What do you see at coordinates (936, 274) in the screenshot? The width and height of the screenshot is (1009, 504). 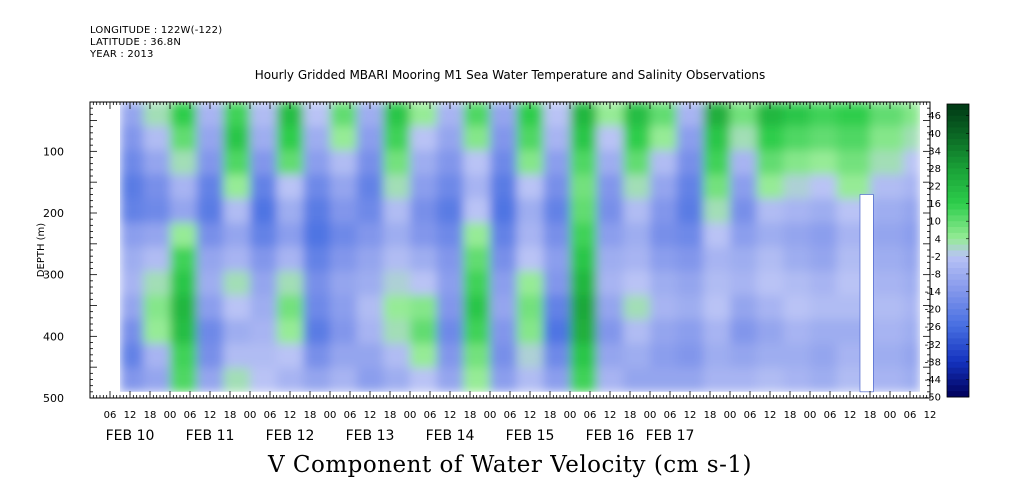 I see `colorbar-label: -8` at bounding box center [936, 274].